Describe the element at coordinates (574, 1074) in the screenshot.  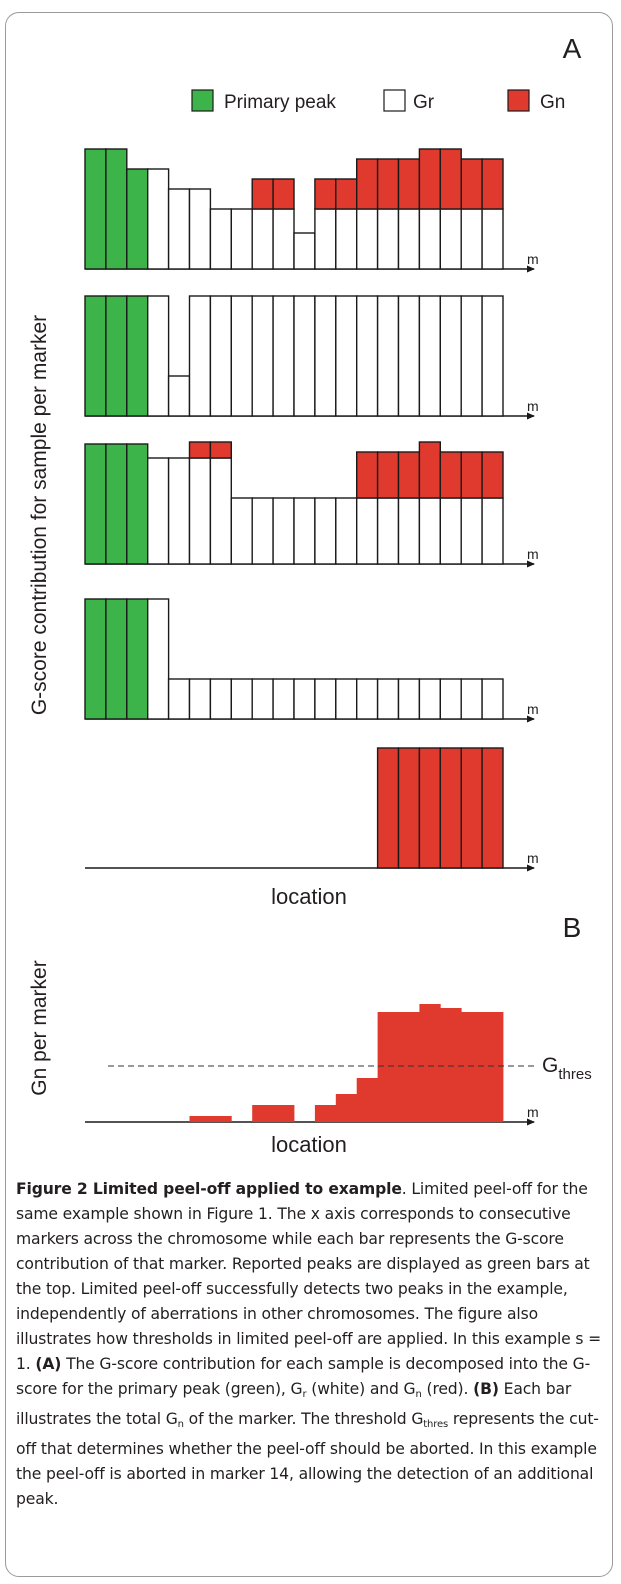
I see `threshold-label-sub: thres` at that location.